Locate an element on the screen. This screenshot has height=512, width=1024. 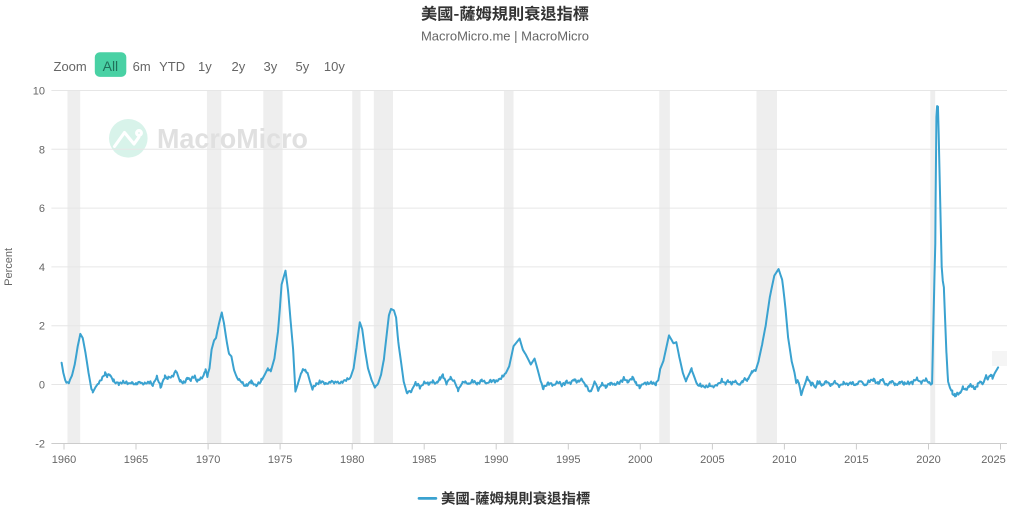
svg-text: 4 is located at coordinates (42, 268).